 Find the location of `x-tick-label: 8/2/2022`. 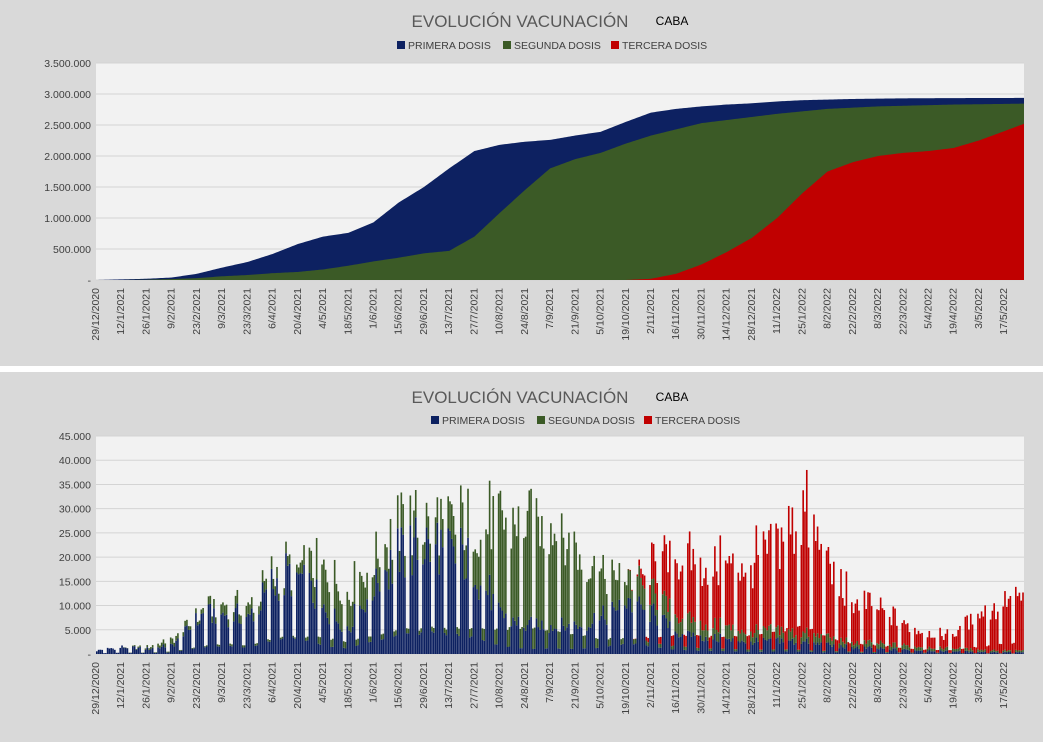

x-tick-label: 8/2/2022 is located at coordinates (828, 308).